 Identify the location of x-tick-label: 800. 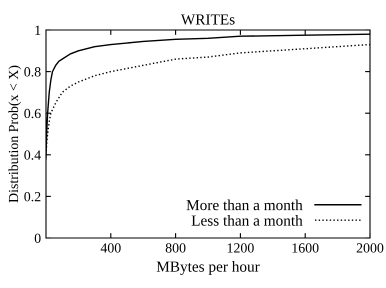
(176, 248).